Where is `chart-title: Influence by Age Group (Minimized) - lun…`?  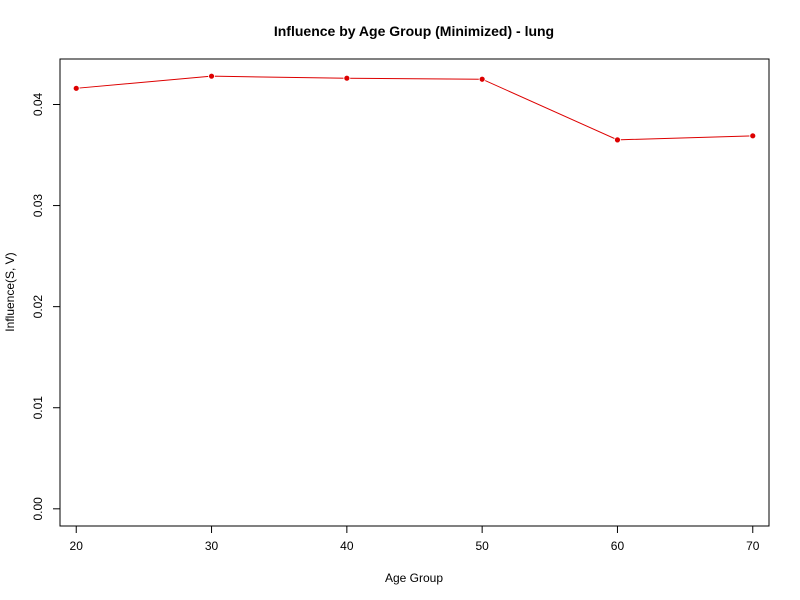
chart-title: Influence by Age Group (Minimized) - lun… is located at coordinates (414, 31).